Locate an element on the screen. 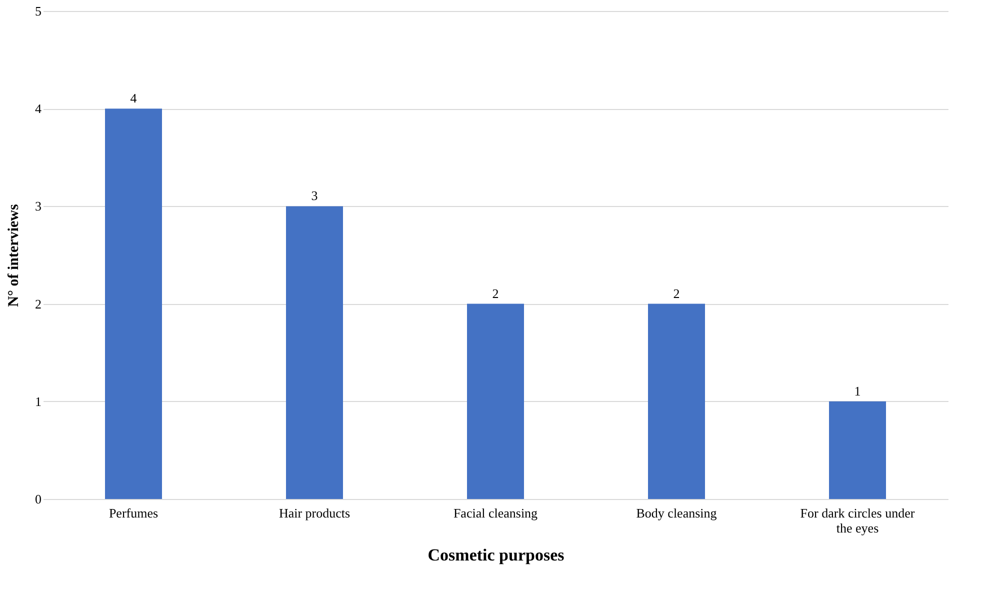 The width and height of the screenshot is (996, 607). x-tick-label: For dark circles under the eyes is located at coordinates (858, 521).